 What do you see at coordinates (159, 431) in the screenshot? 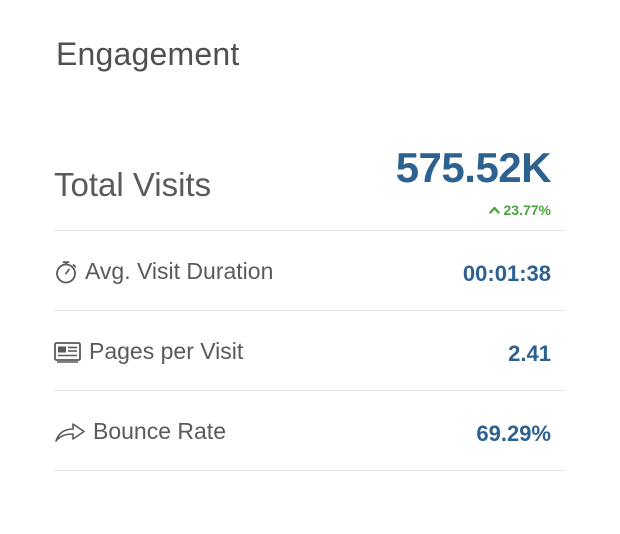
I see `metric-label: Bounce Rate` at bounding box center [159, 431].